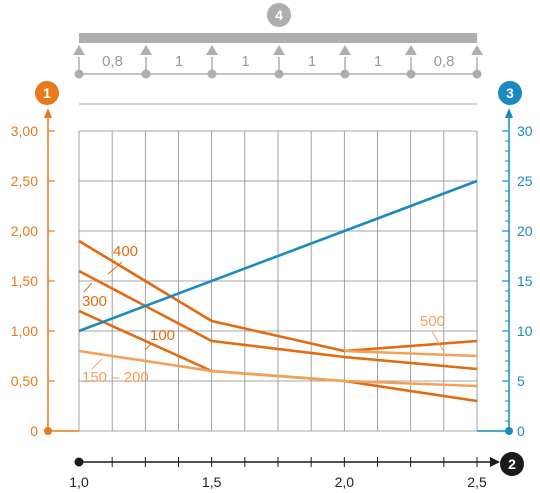 Image resolution: width=540 pixels, height=493 pixels. Describe the element at coordinates (278, 38) in the screenshot. I see `beam-bar` at that location.